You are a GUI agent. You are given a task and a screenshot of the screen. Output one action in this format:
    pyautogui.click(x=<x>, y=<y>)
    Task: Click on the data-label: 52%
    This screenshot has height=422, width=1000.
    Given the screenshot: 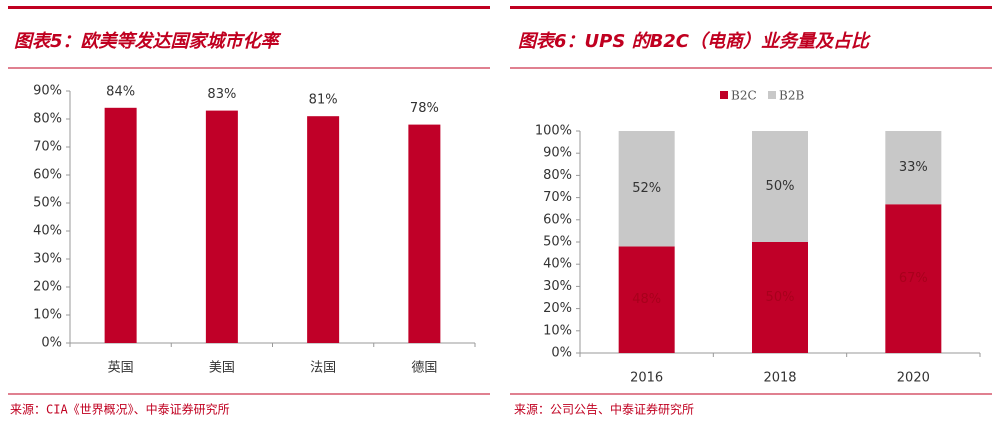 What is the action you would take?
    pyautogui.click(x=646, y=188)
    